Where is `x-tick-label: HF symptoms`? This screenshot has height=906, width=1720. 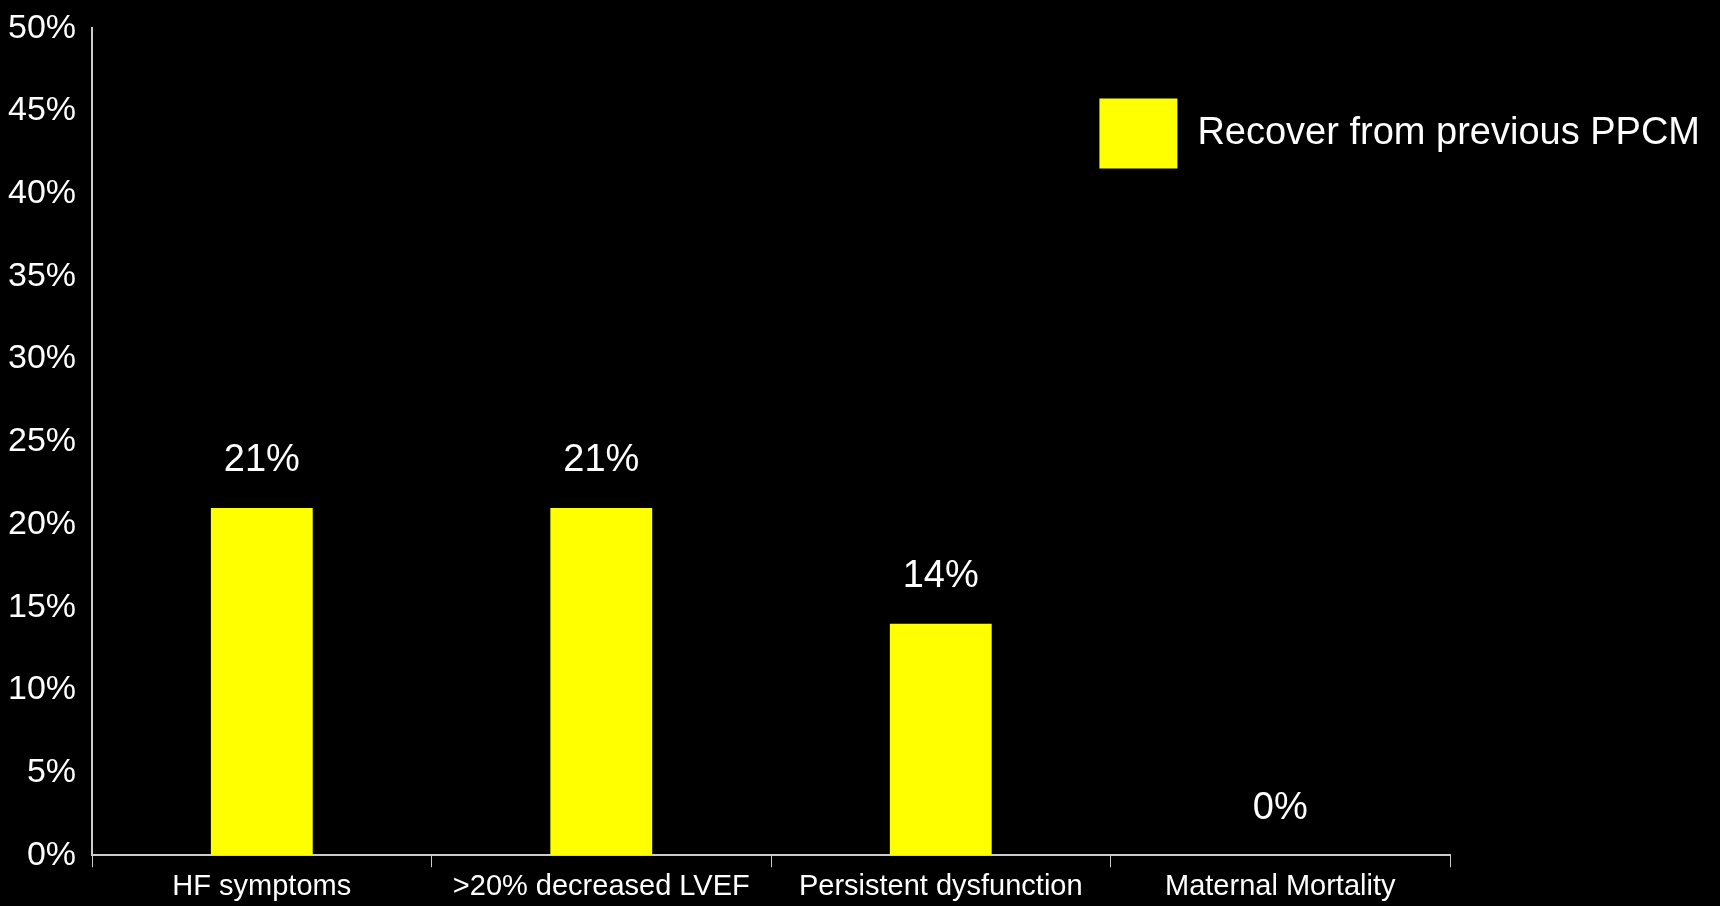
x-tick-label: HF symptoms is located at coordinates (262, 884).